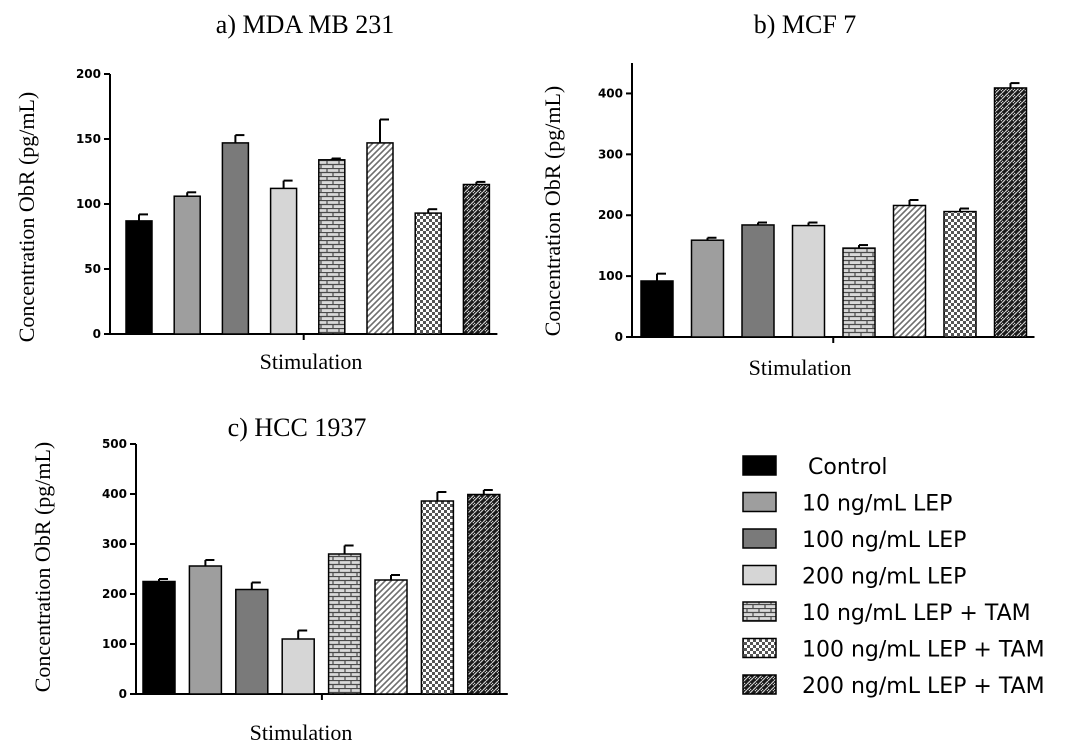 The image size is (1073, 744). Describe the element at coordinates (297, 427) in the screenshot. I see `chart-title: c) HCC 1937` at that location.